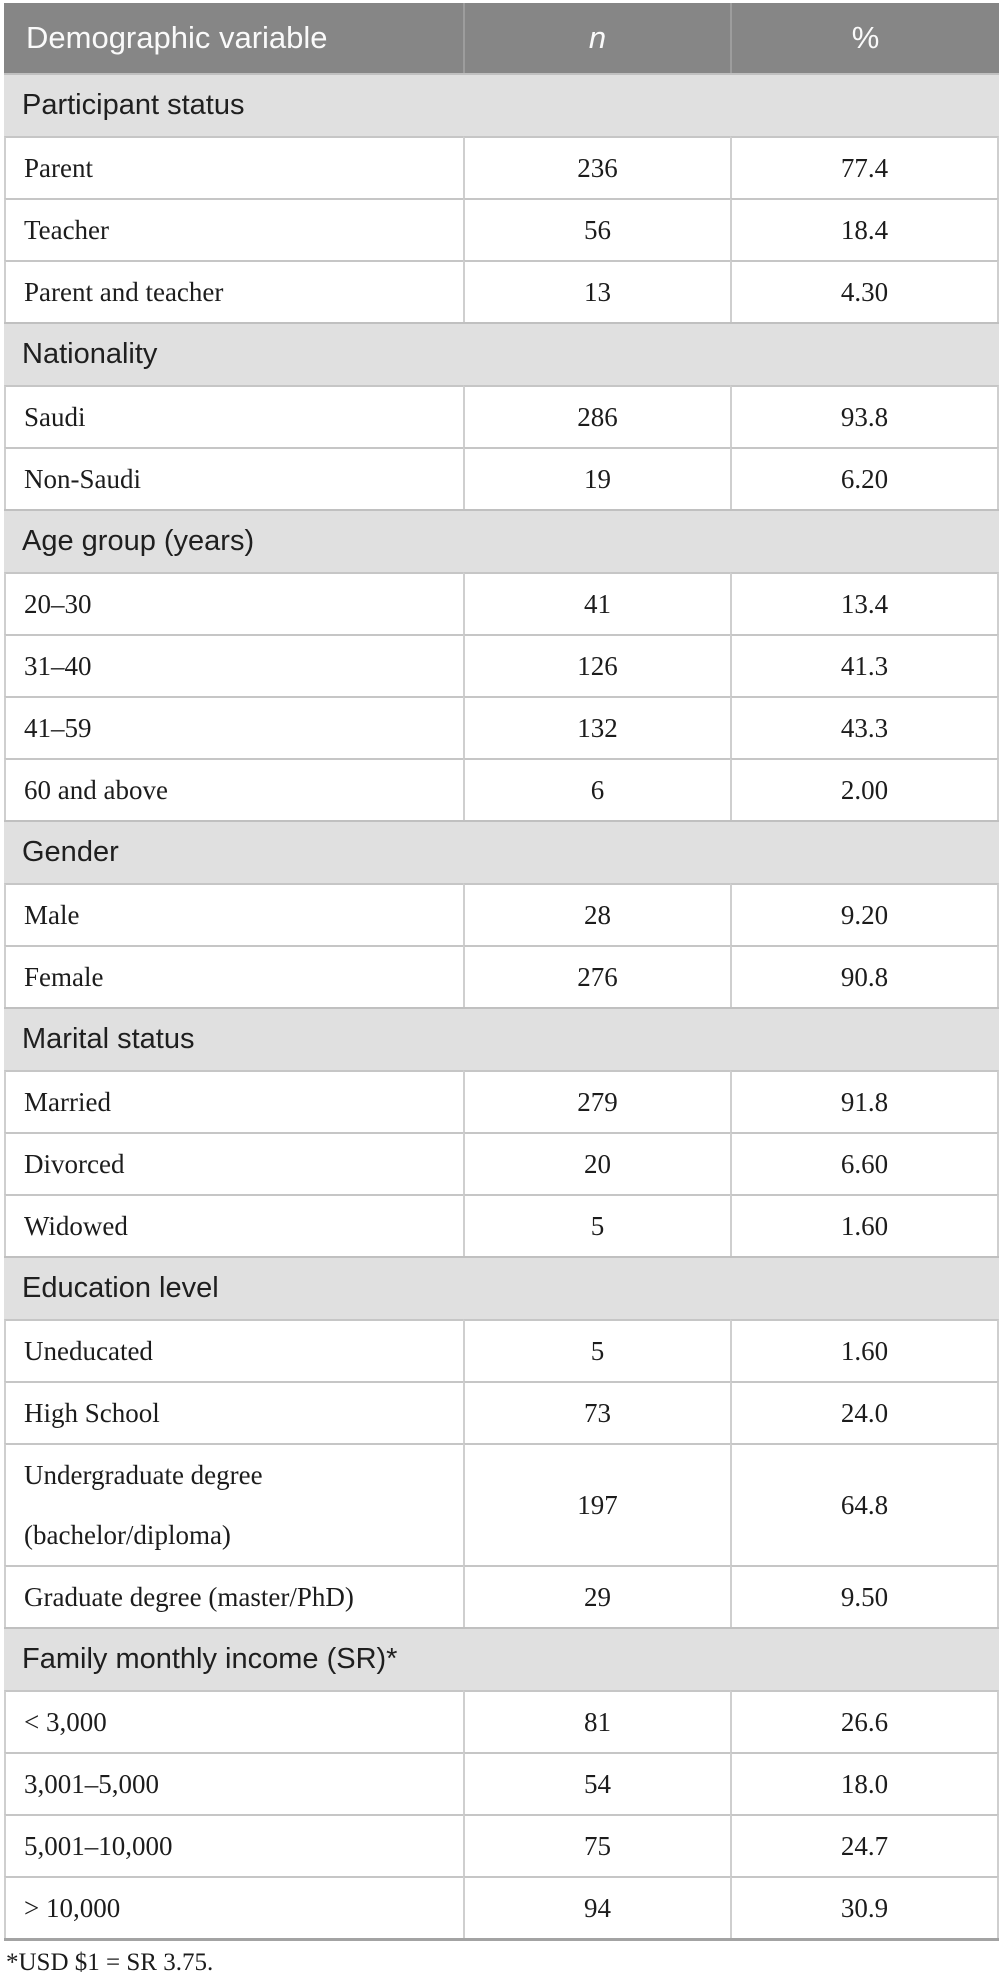 Image resolution: width=1005 pixels, height=1983 pixels. Describe the element at coordinates (864, 1907) in the screenshot. I see `percent-cell: 30.9` at that location.